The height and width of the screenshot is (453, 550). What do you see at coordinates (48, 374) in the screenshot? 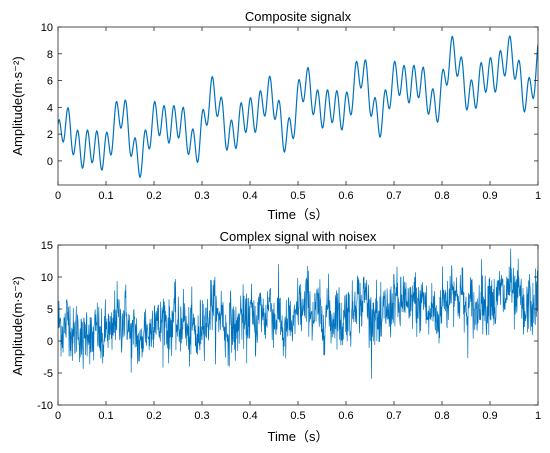
I see `y-tick-label: -5` at bounding box center [48, 374].